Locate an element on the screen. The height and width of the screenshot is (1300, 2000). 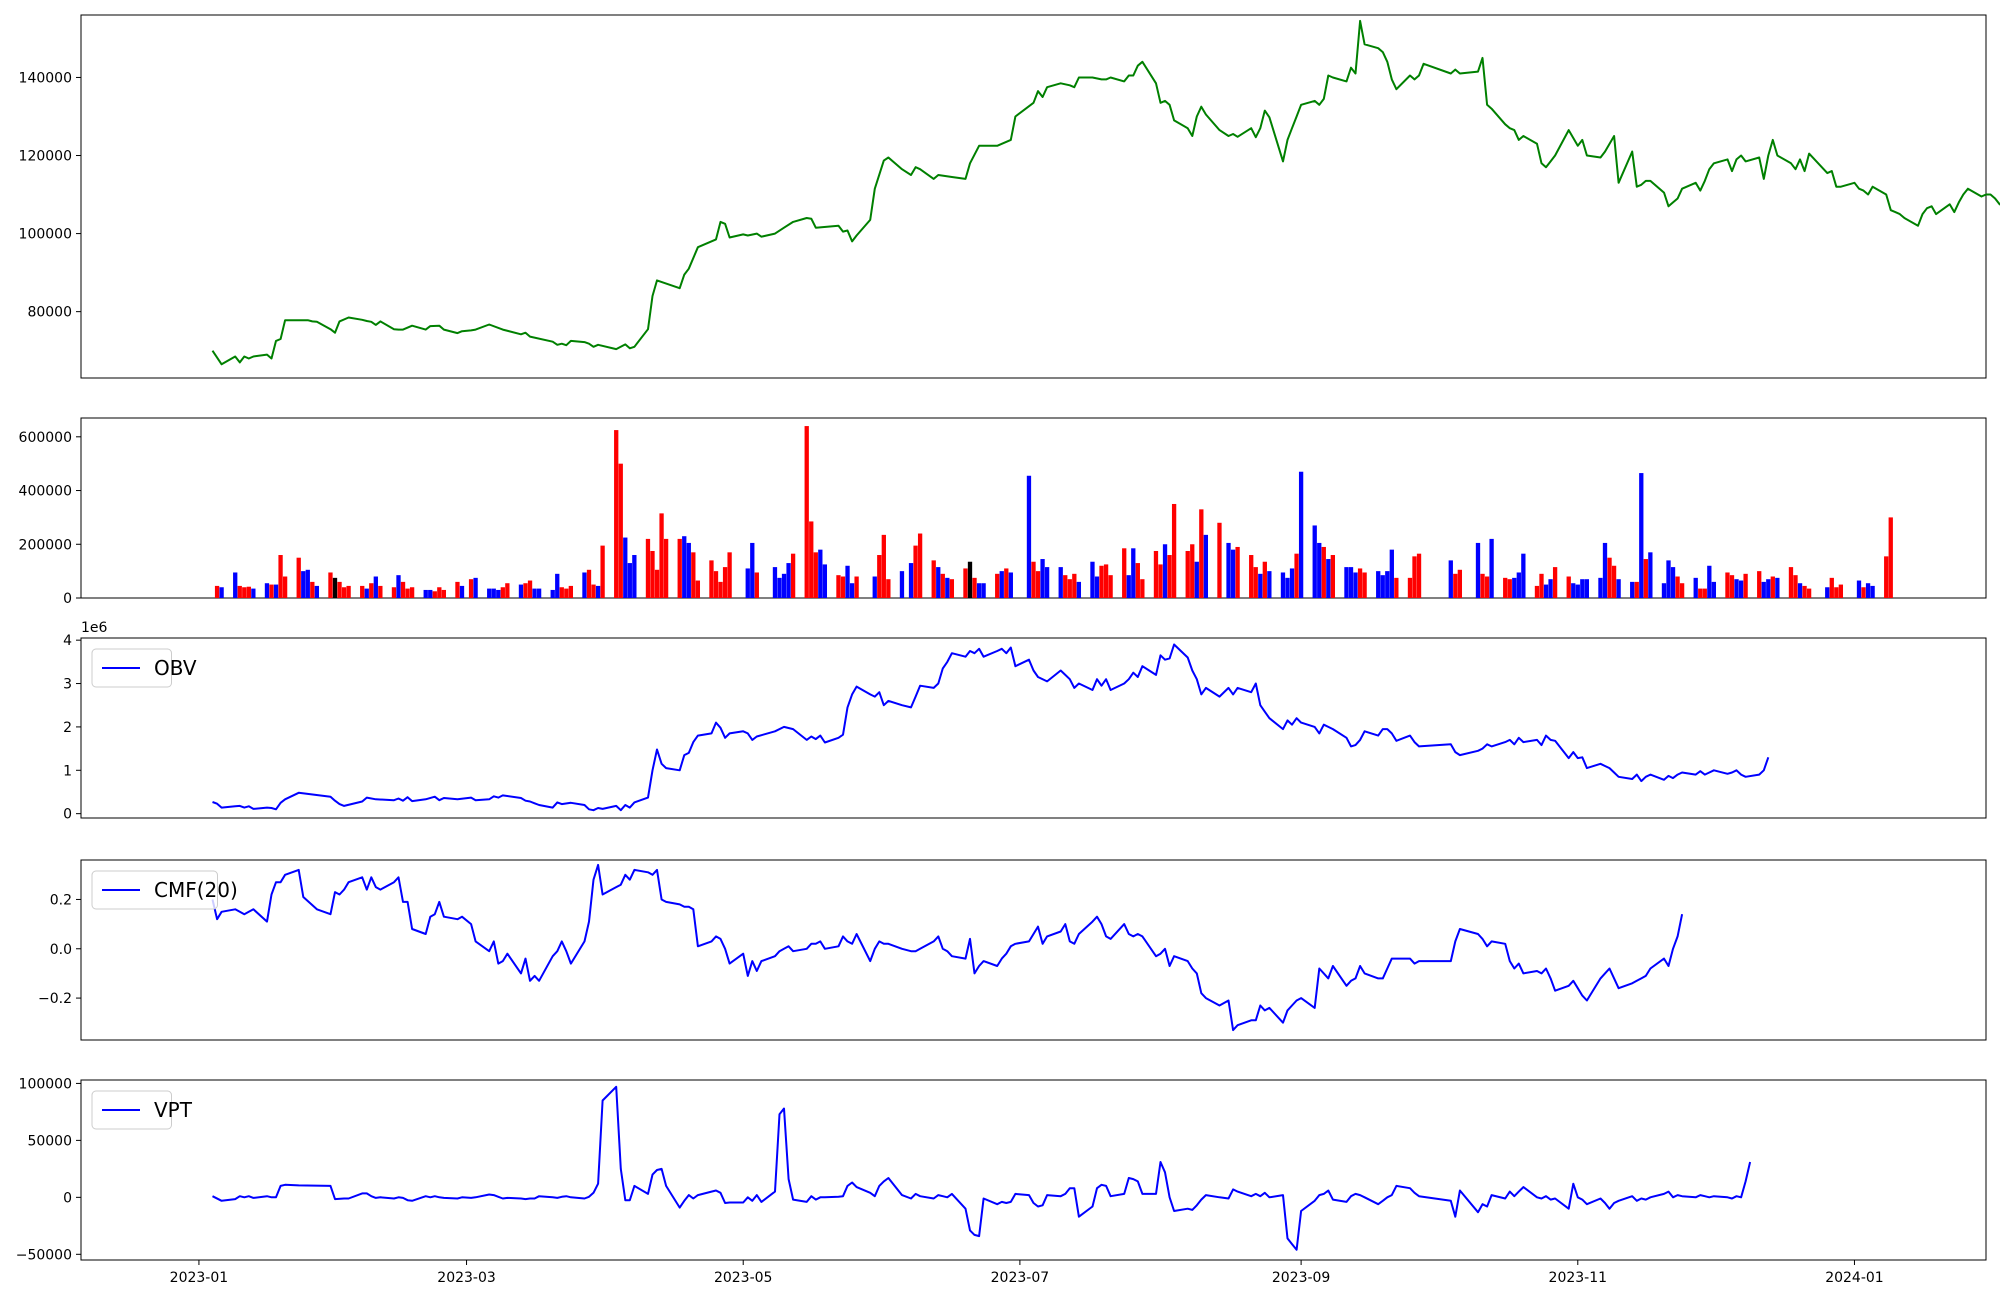
x-tick-label: 2023-09 is located at coordinates (1301, 1278).